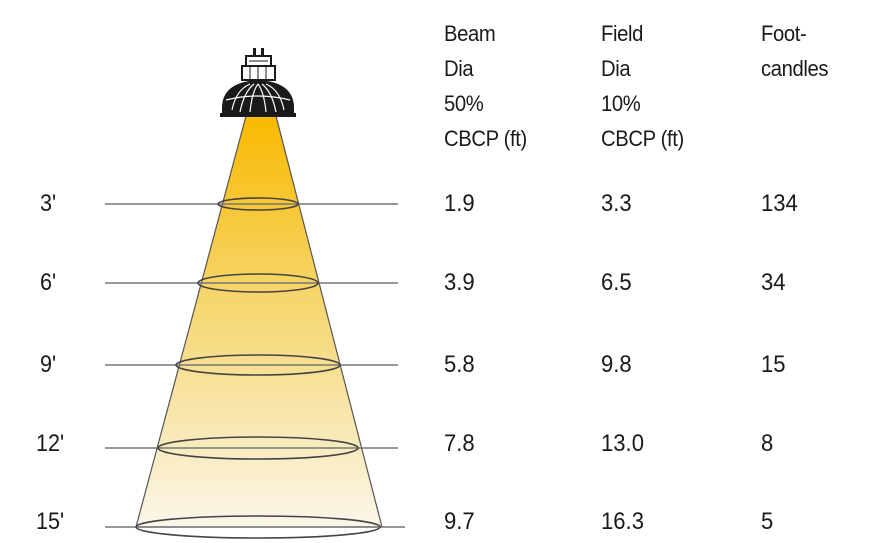 The width and height of the screenshot is (875, 543). I want to click on field-dia-value: 6.5, so click(616, 282).